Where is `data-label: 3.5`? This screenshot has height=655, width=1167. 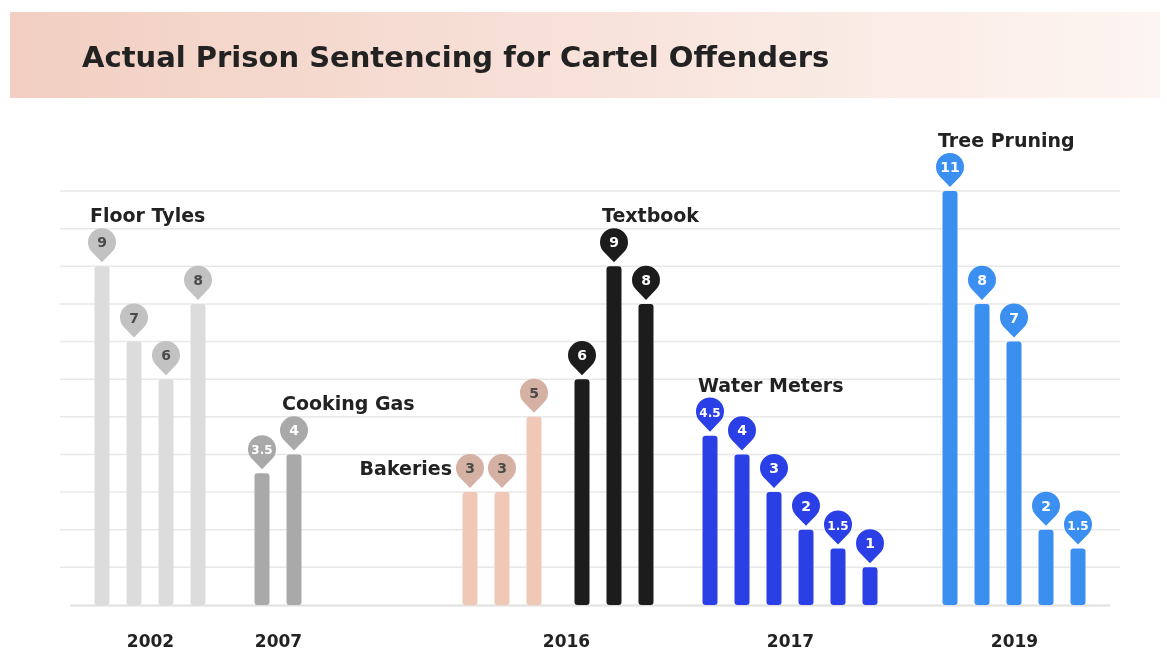 data-label: 3.5 is located at coordinates (262, 450).